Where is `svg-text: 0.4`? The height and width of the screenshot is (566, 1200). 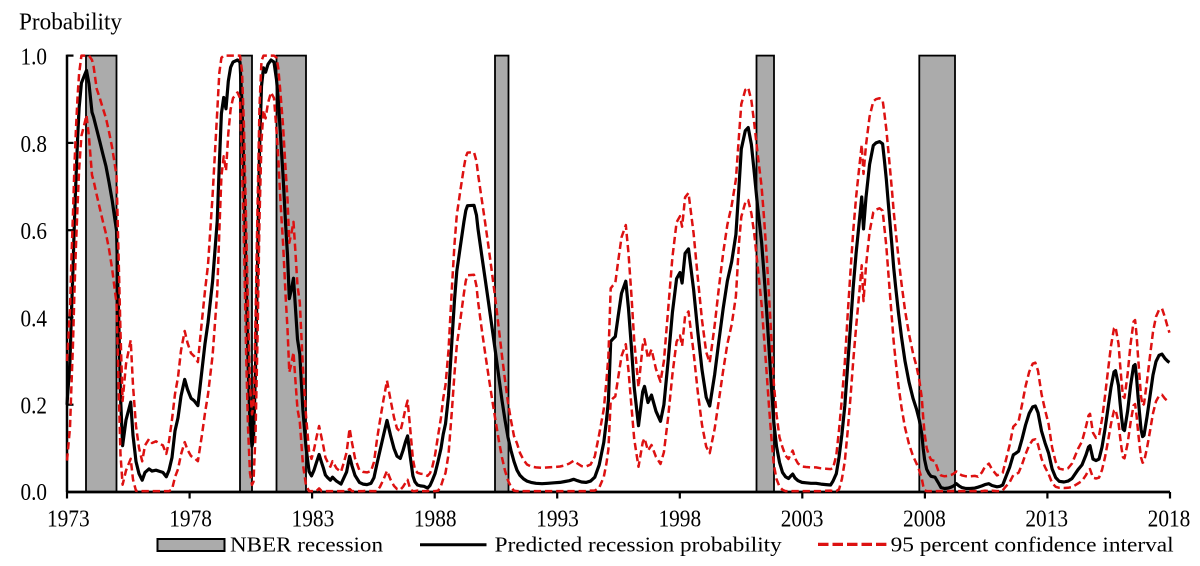 svg-text: 0.4 is located at coordinates (34, 318).